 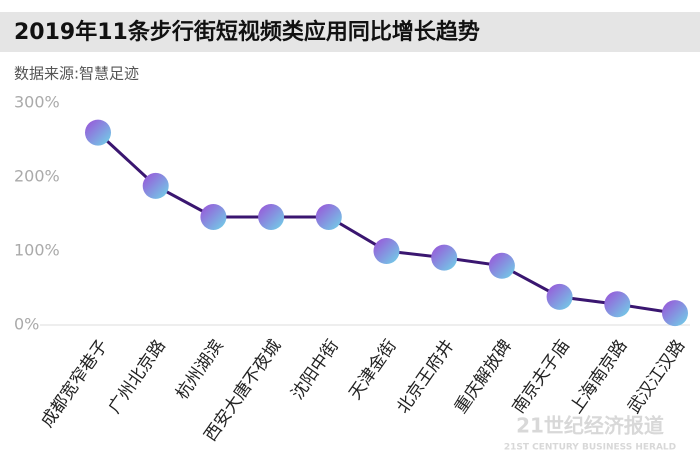 I want to click on y-tick-label: 100%, so click(x=37, y=250).